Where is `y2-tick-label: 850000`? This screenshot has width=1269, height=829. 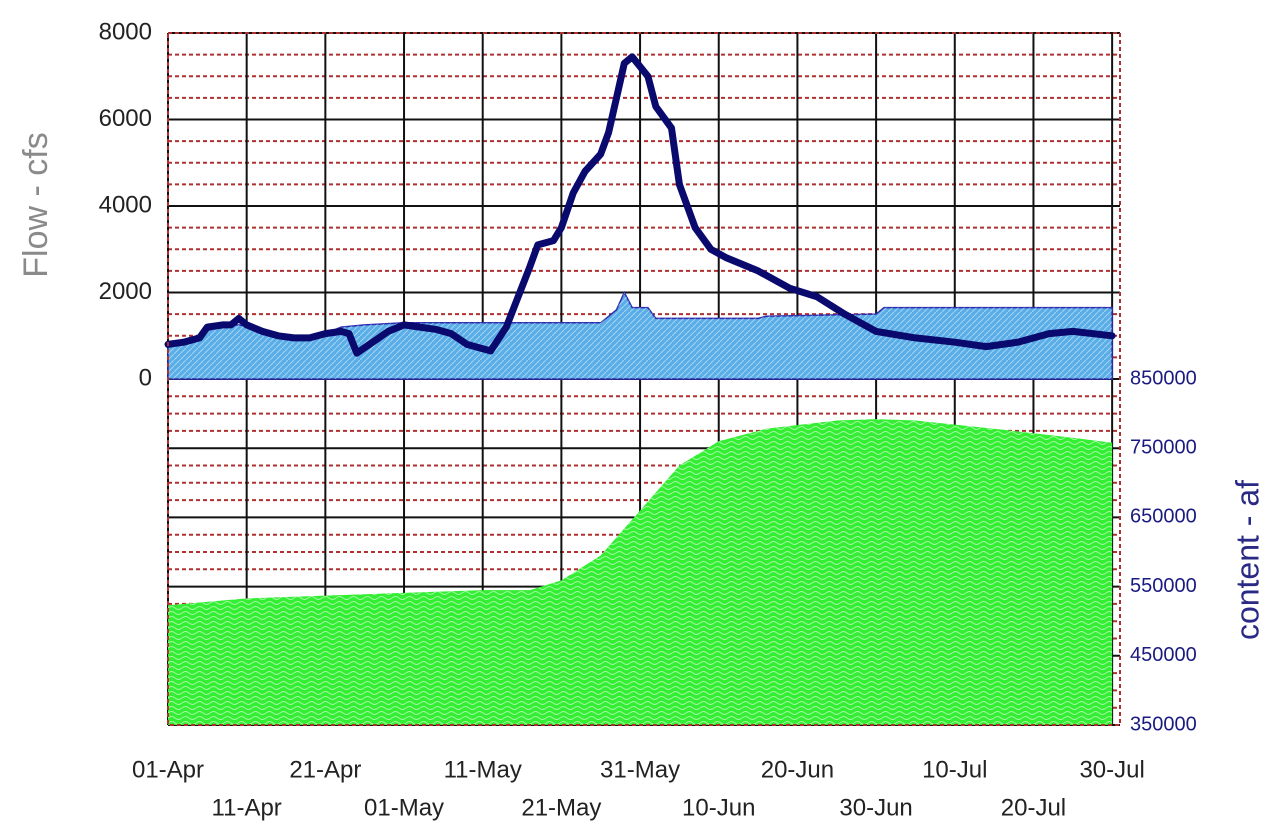 y2-tick-label: 850000 is located at coordinates (1163, 378).